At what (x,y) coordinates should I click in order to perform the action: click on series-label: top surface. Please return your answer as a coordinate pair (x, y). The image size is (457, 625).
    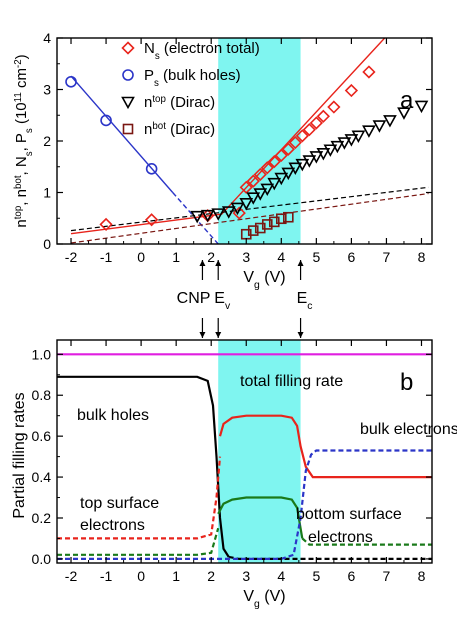
    Looking at the image, I should click on (119, 503).